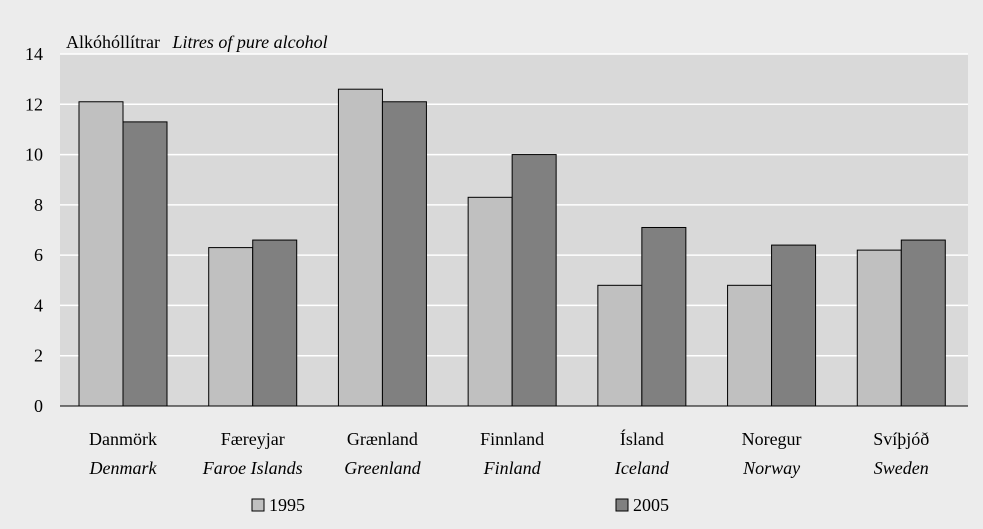 The width and height of the screenshot is (983, 529). I want to click on x-category-label: Færeyjar, so click(253, 439).